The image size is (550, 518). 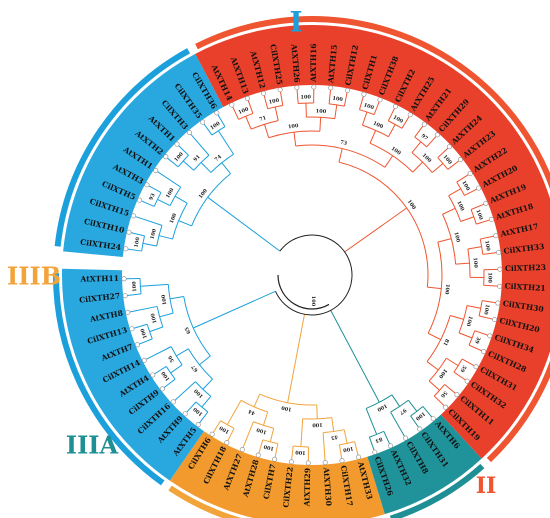 What do you see at coordinates (34, 276) in the screenshot?
I see `clade-label-iiib: IIIB` at bounding box center [34, 276].